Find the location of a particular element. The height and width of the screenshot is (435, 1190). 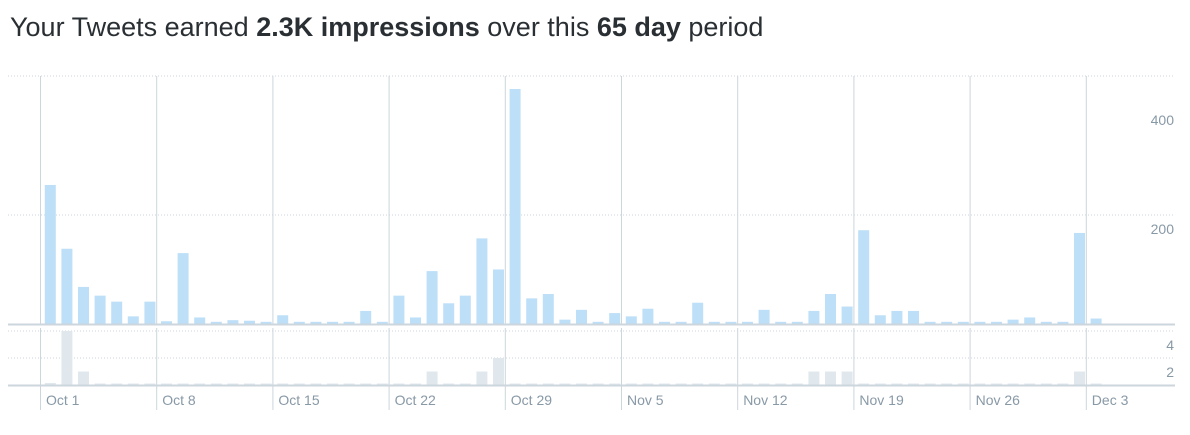

headline-middle: over this is located at coordinates (538, 27).